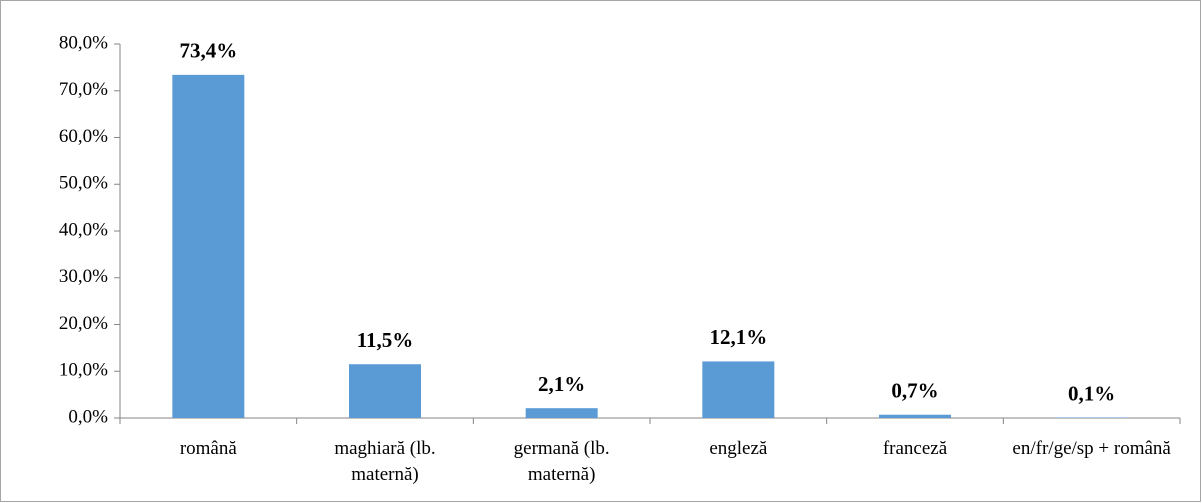 This screenshot has height=503, width=1202. Describe the element at coordinates (914, 391) in the screenshot. I see `value-label: 0,7%` at that location.